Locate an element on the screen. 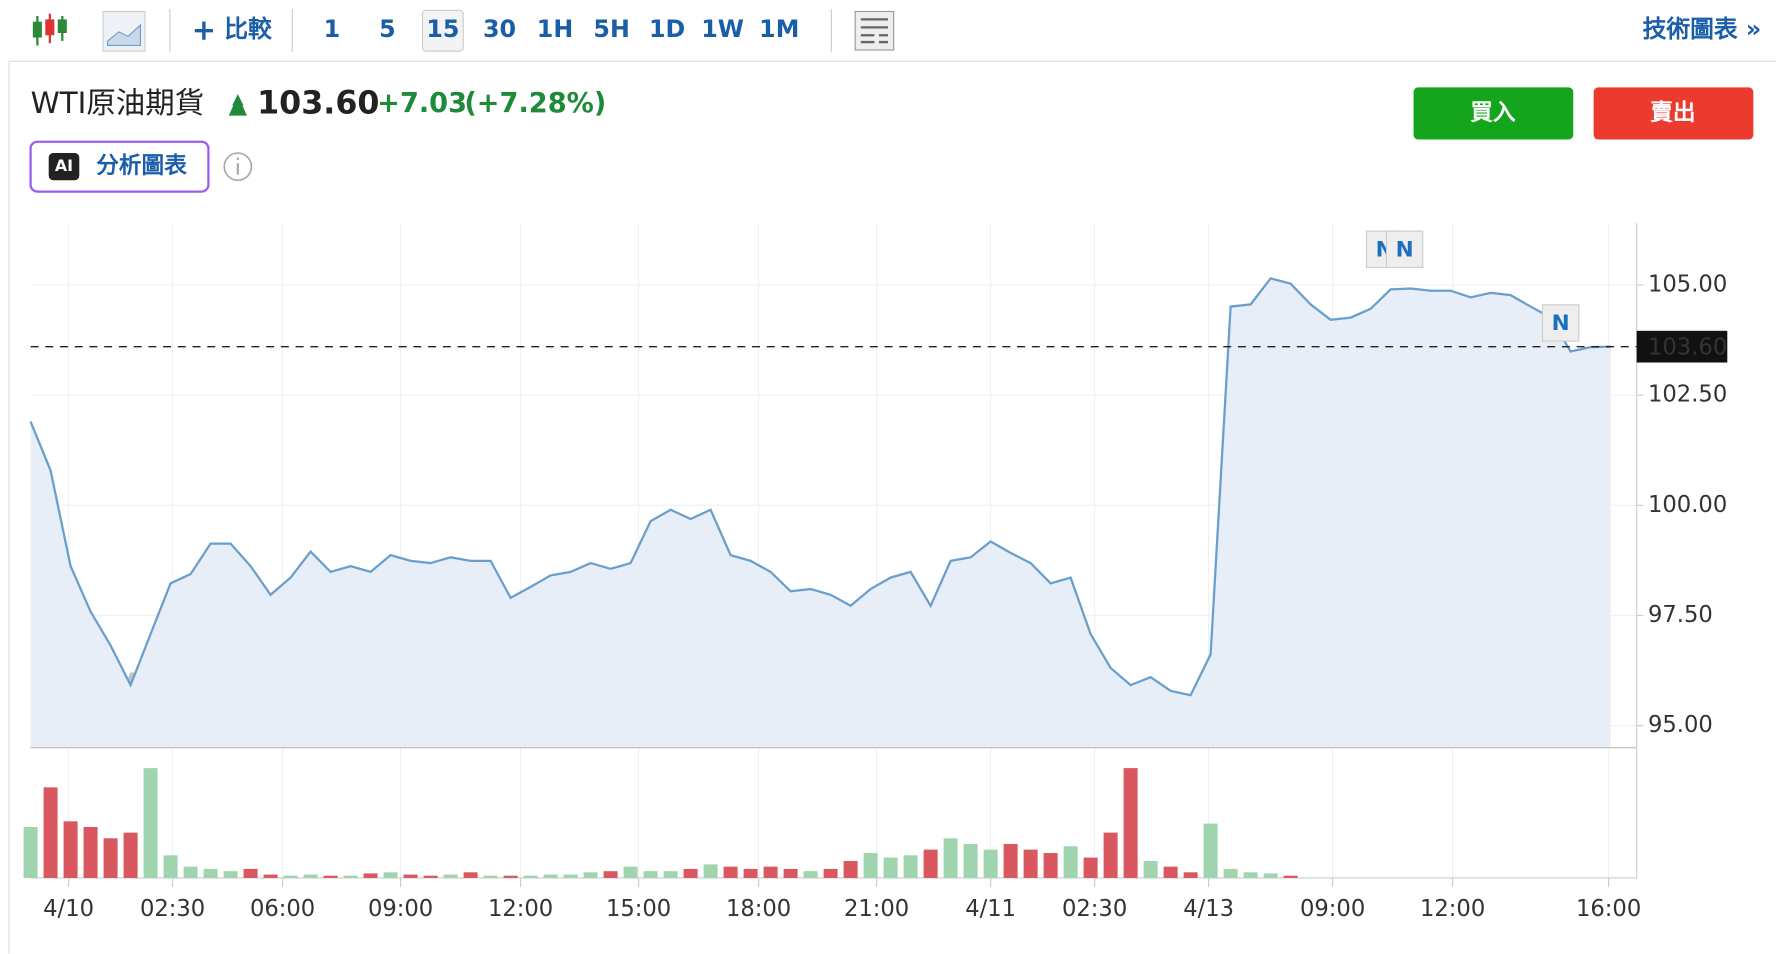  active-interval-box is located at coordinates (442, 30).